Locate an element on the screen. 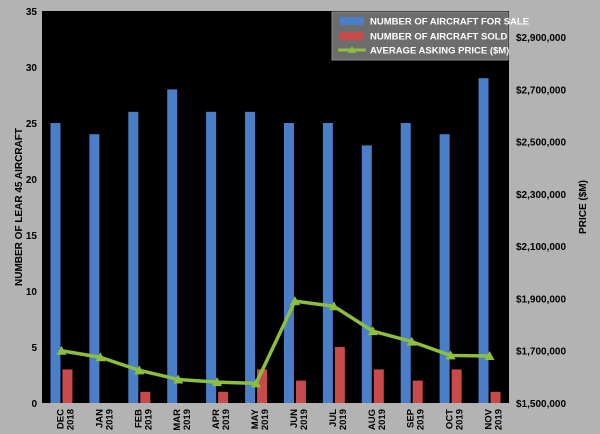 Image resolution: width=600 pixels, height=434 pixels. legend-label: NUMBER OF AIRCRAFT FOR SALE is located at coordinates (449, 22).